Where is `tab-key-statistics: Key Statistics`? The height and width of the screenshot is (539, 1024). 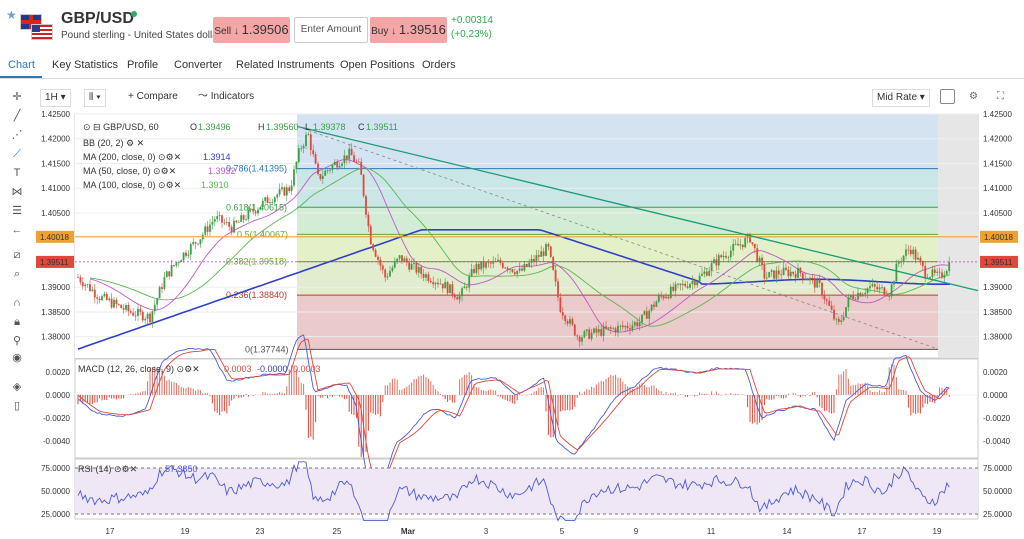 tab-key-statistics: Key Statistics is located at coordinates (85, 65).